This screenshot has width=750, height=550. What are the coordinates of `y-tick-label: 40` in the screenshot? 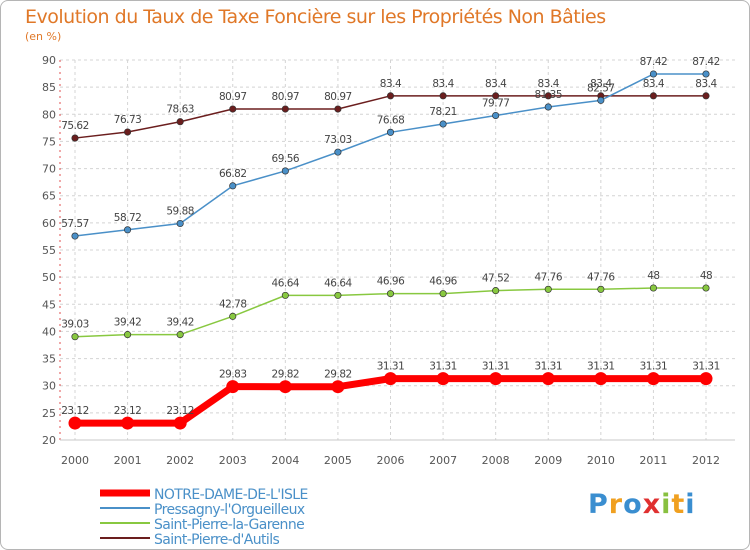 It's located at (49, 331).